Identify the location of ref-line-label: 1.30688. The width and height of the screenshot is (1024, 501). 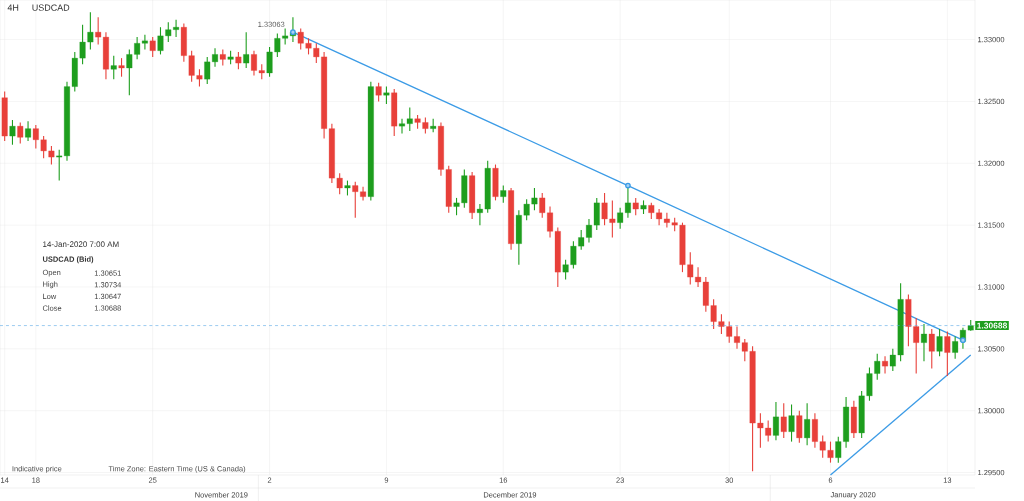
(992, 325).